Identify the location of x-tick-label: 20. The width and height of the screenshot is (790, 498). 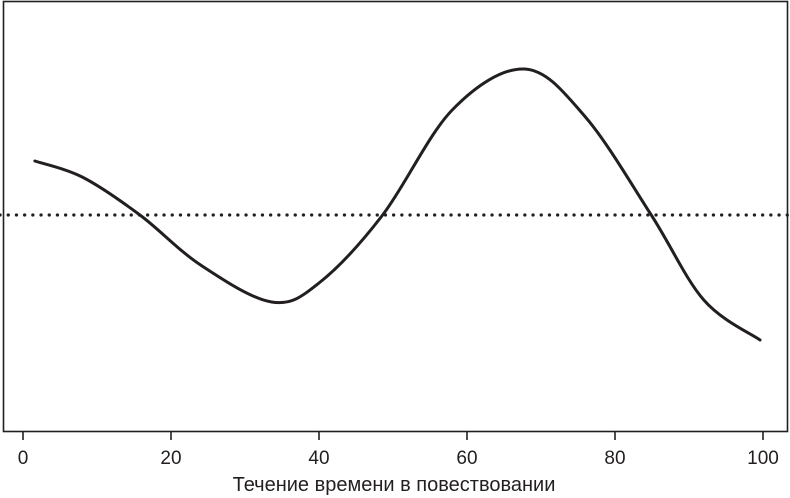
(170, 458).